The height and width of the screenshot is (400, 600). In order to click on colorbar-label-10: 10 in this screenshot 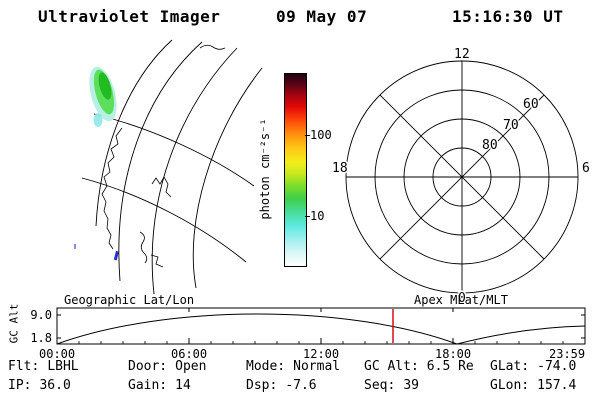, I will do `click(317, 216)`.